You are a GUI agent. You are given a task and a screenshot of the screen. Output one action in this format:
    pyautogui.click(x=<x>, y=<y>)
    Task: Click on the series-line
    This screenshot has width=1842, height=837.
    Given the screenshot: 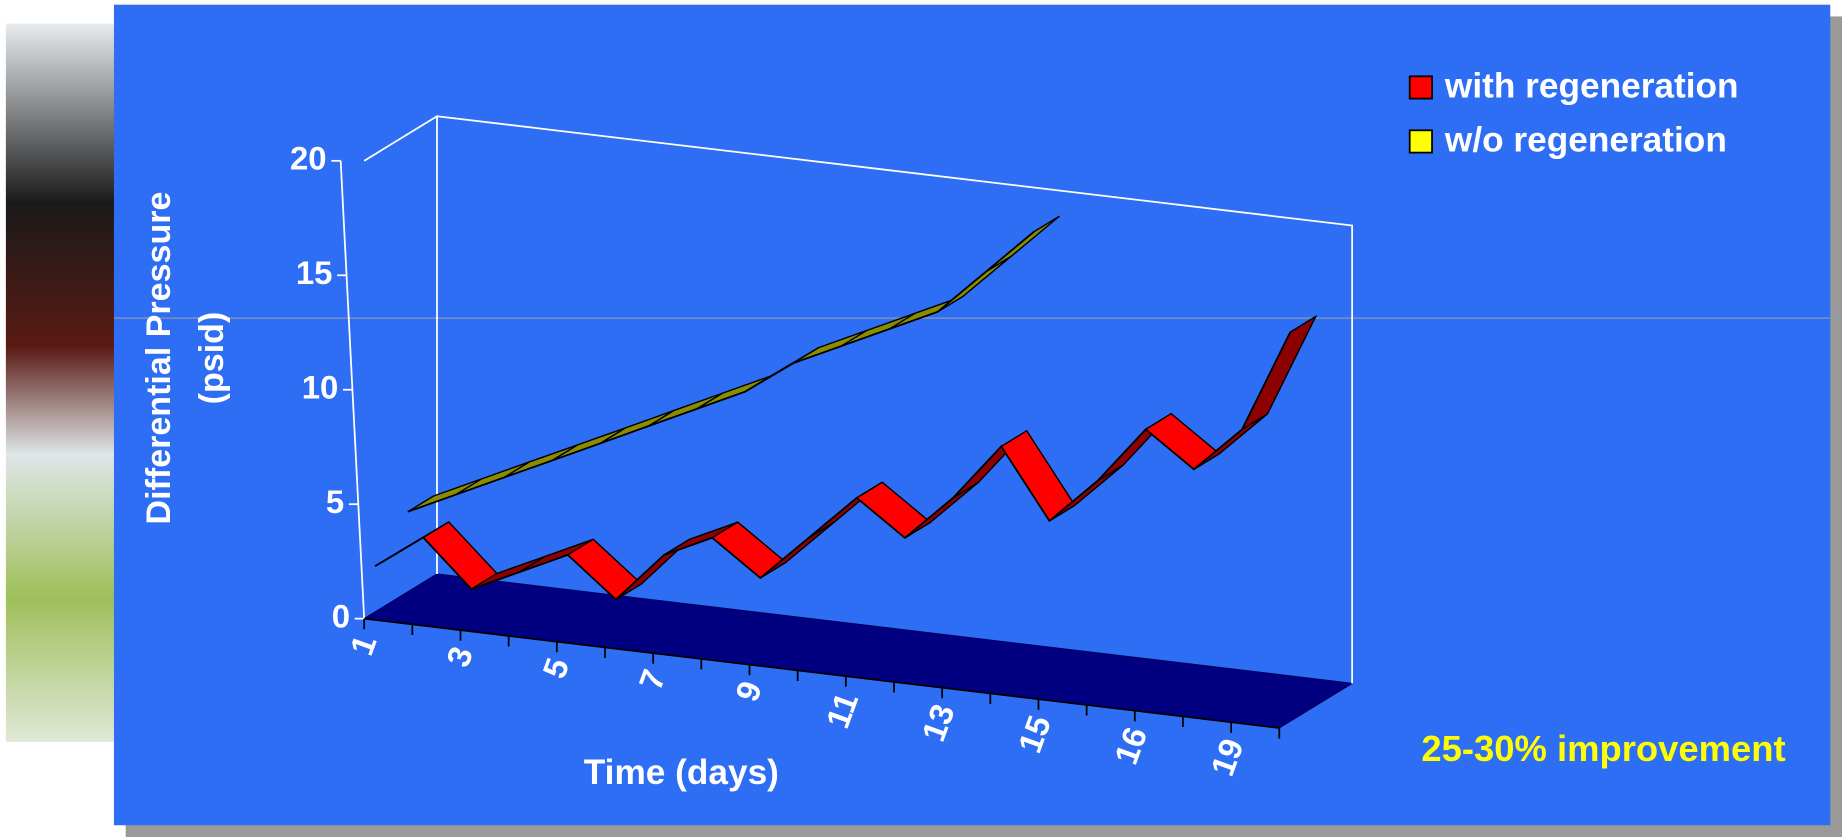 What is the action you would take?
    pyautogui.click(x=721, y=372)
    